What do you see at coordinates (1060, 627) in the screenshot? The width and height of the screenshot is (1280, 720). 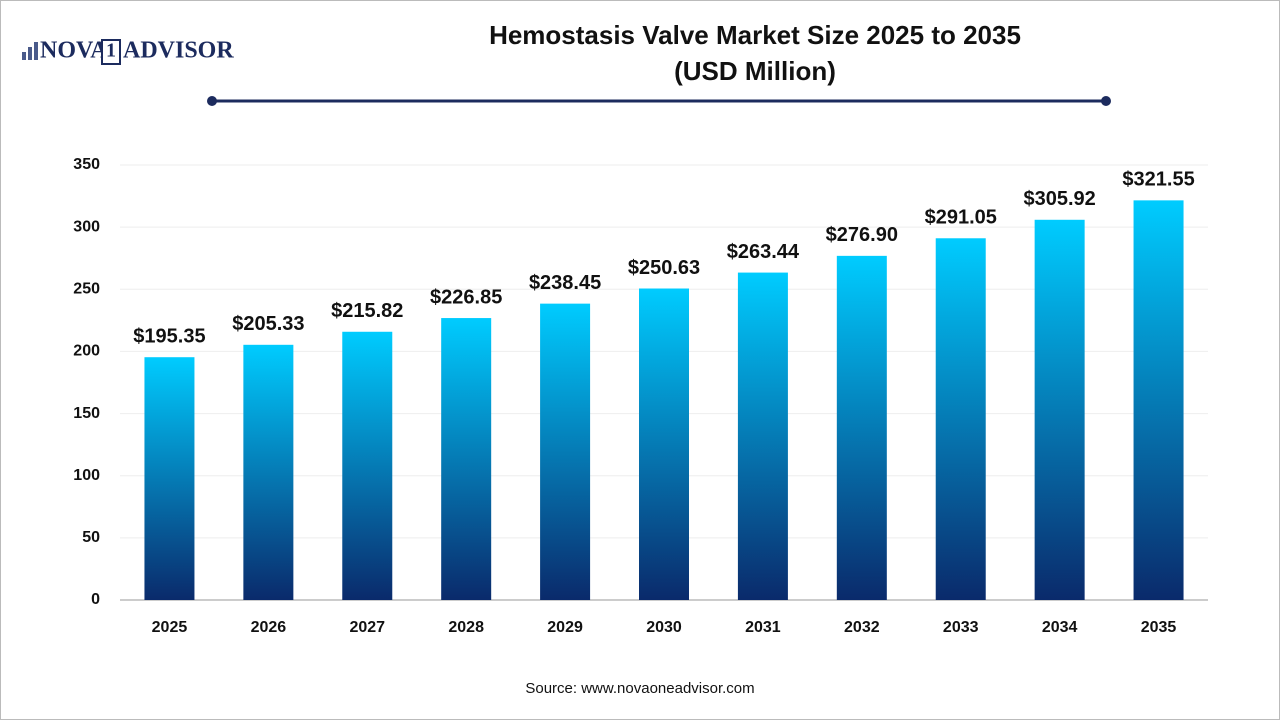 I see `x-tick-label: 2034` at bounding box center [1060, 627].